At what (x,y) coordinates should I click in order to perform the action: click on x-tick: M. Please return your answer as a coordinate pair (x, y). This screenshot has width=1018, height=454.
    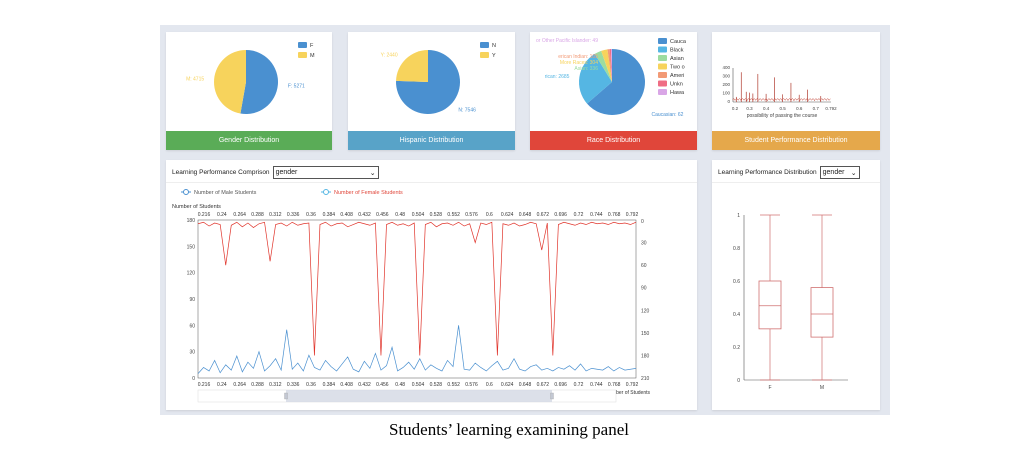
    Looking at the image, I should click on (822, 388).